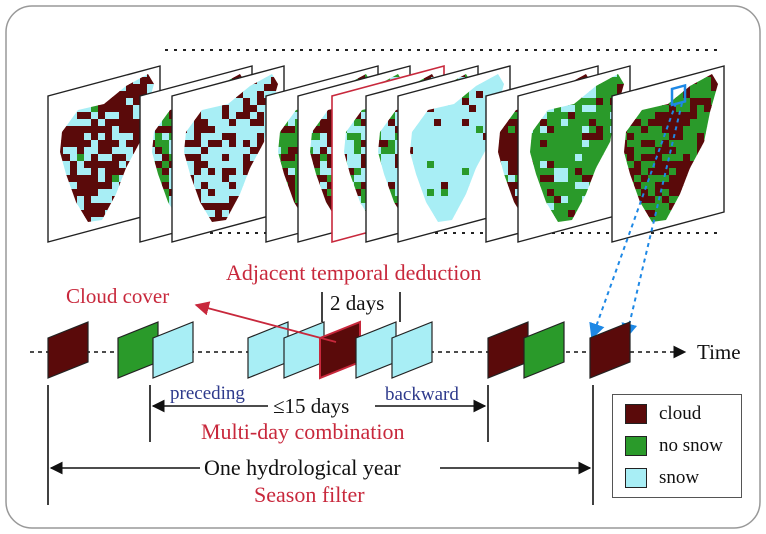 The image size is (766, 534). I want to click on cloud-cover-arrow, so click(265, 322).